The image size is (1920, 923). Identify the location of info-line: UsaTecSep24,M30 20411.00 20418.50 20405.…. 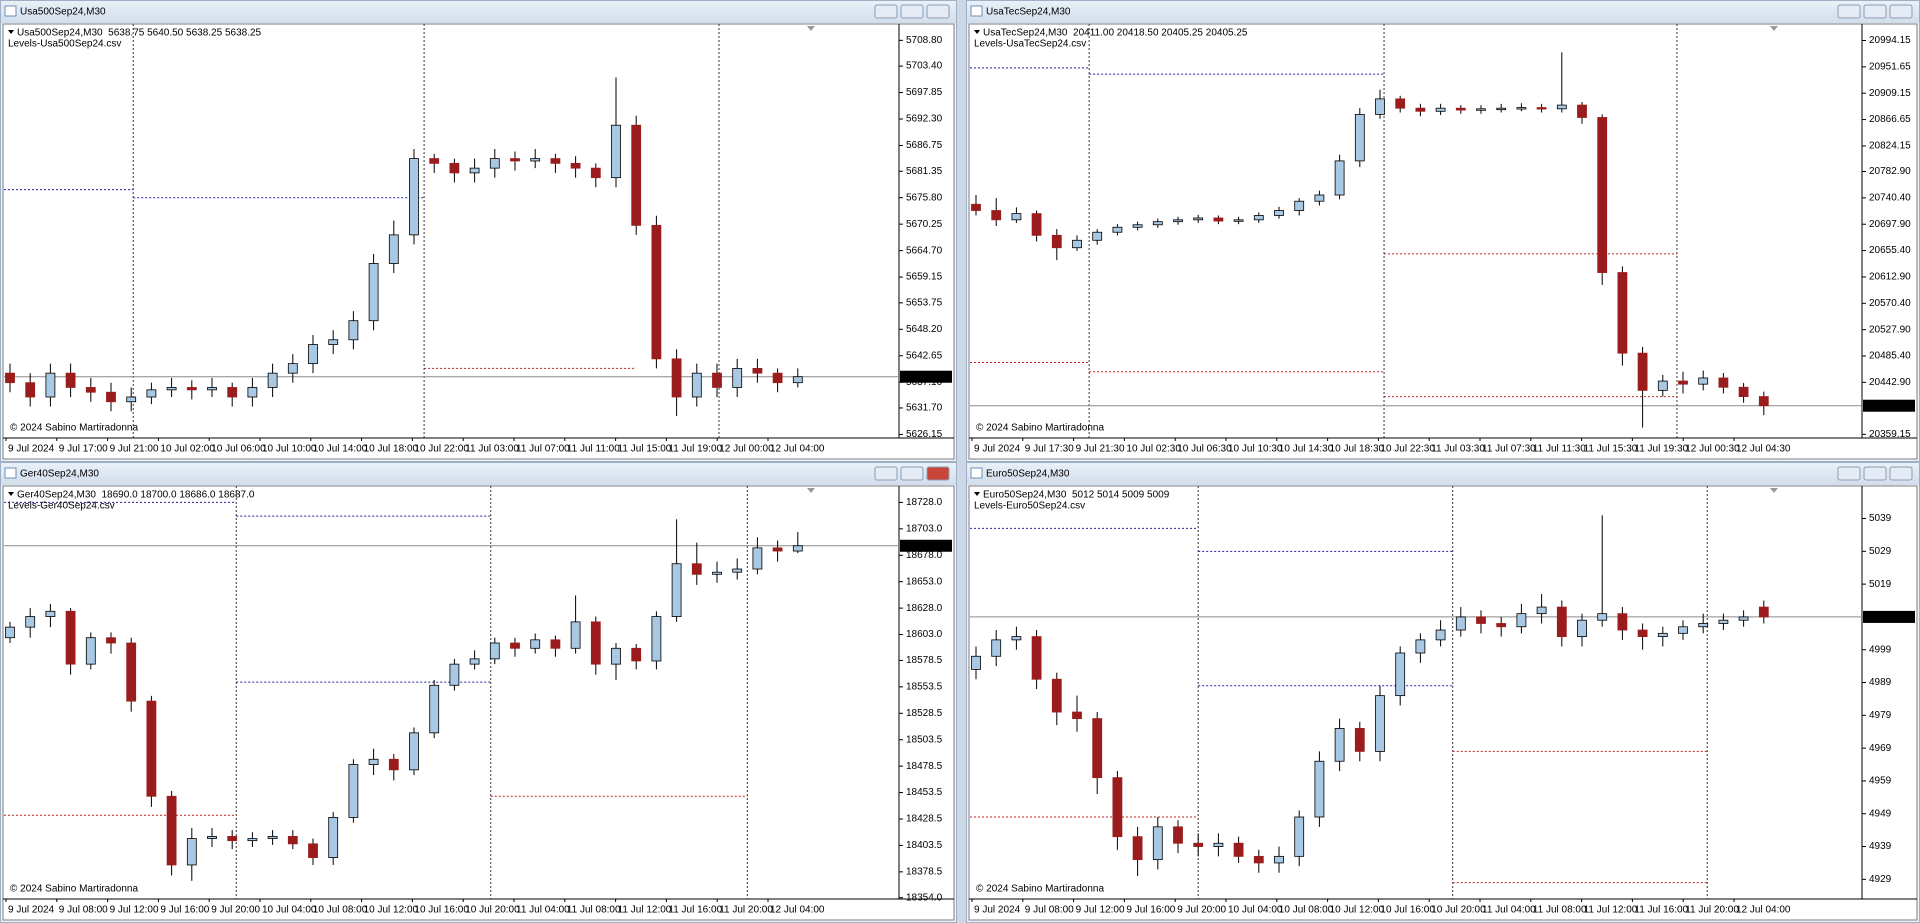
(1115, 33).